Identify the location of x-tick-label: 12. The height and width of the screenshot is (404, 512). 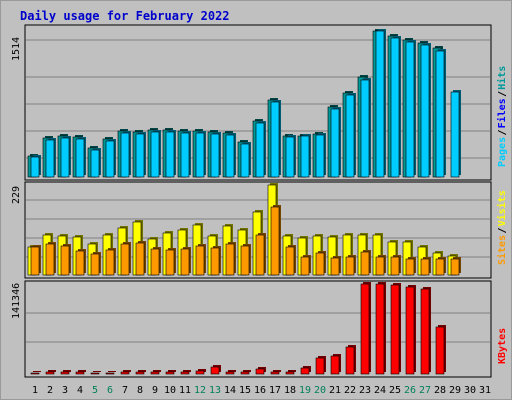
(200, 390).